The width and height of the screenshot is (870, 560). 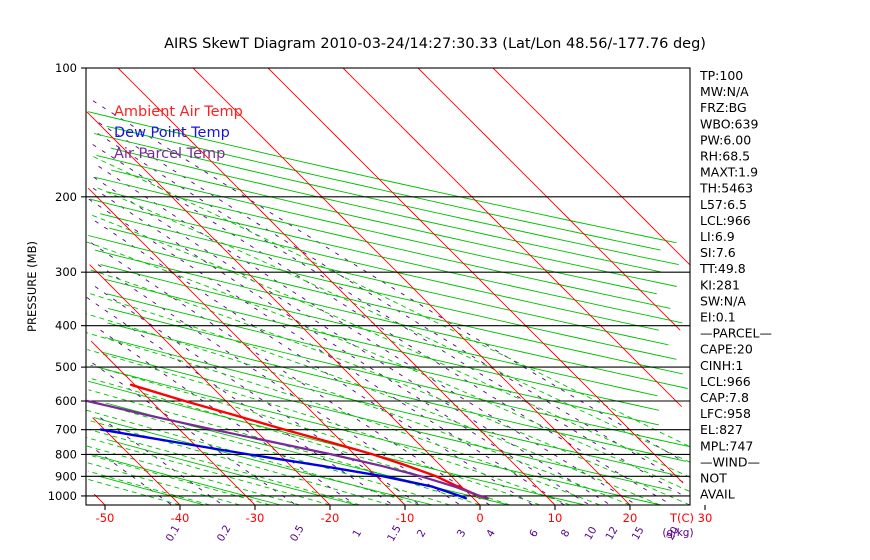 I want to click on pressure-tick-label: 300, so click(x=66, y=272).